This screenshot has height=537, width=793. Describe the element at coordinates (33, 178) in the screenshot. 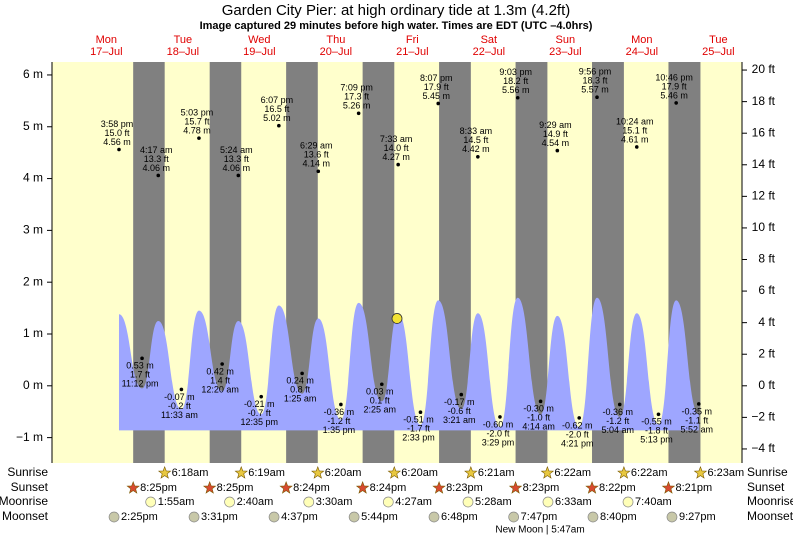

I see `y-tick-label: 4 m` at that location.